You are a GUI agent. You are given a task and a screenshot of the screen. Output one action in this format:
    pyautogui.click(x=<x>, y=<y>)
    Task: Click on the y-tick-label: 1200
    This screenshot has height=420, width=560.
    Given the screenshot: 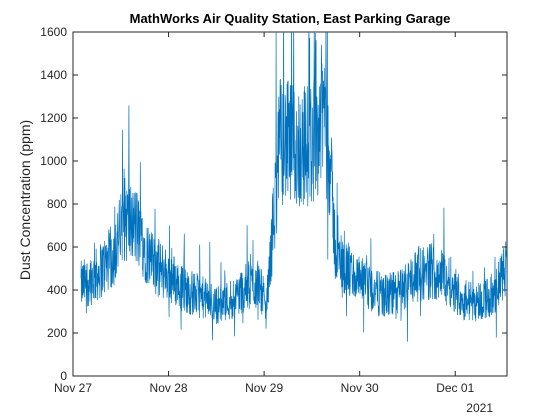 What is the action you would take?
    pyautogui.click(x=53, y=118)
    